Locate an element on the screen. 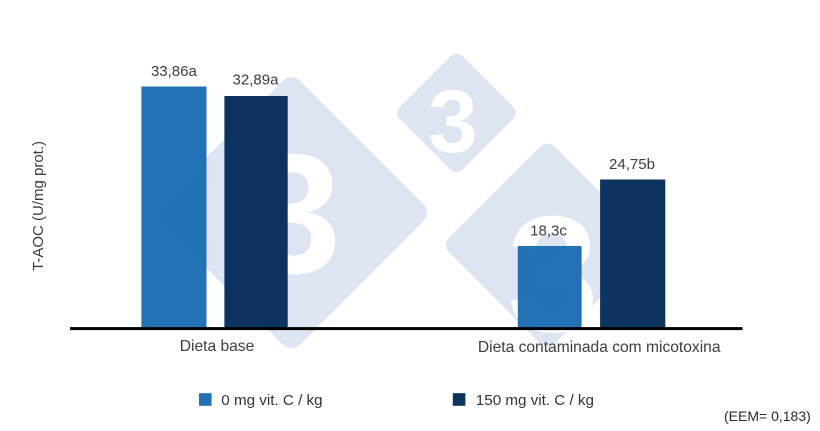 Image resolution: width=820 pixels, height=431 pixels. svg-text: 32,89a is located at coordinates (256, 80).